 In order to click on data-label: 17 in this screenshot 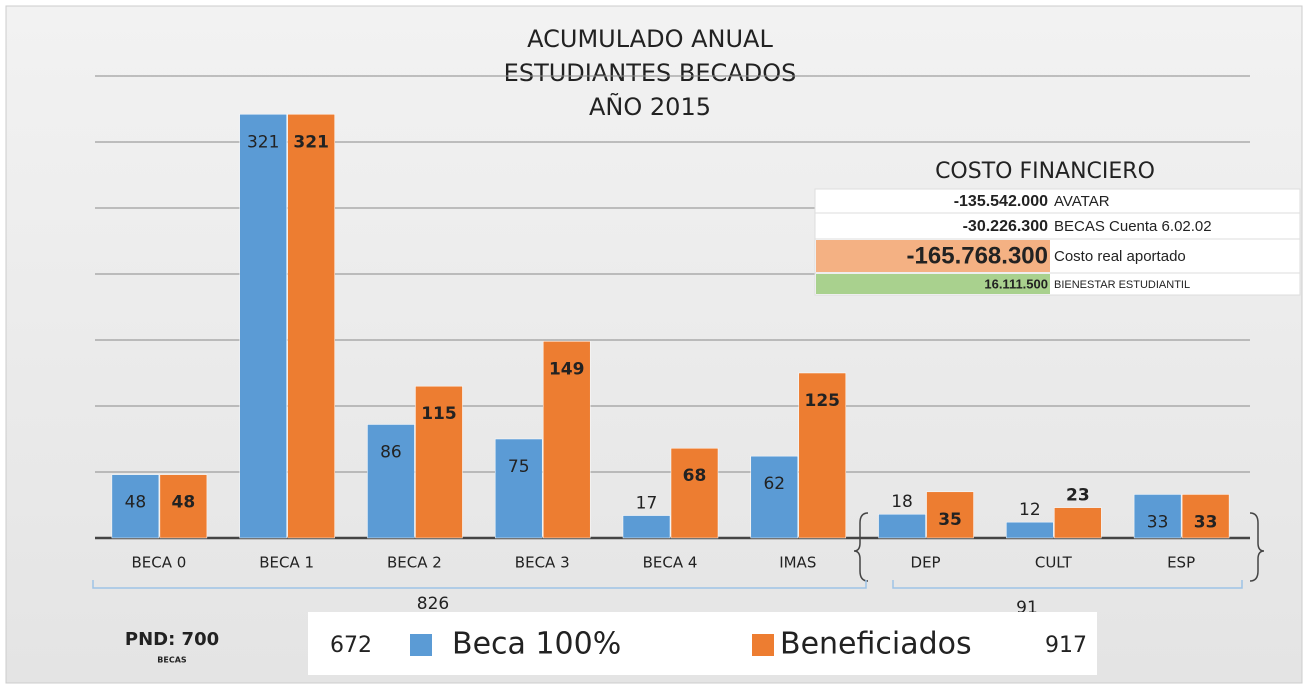, I will do `click(647, 504)`.